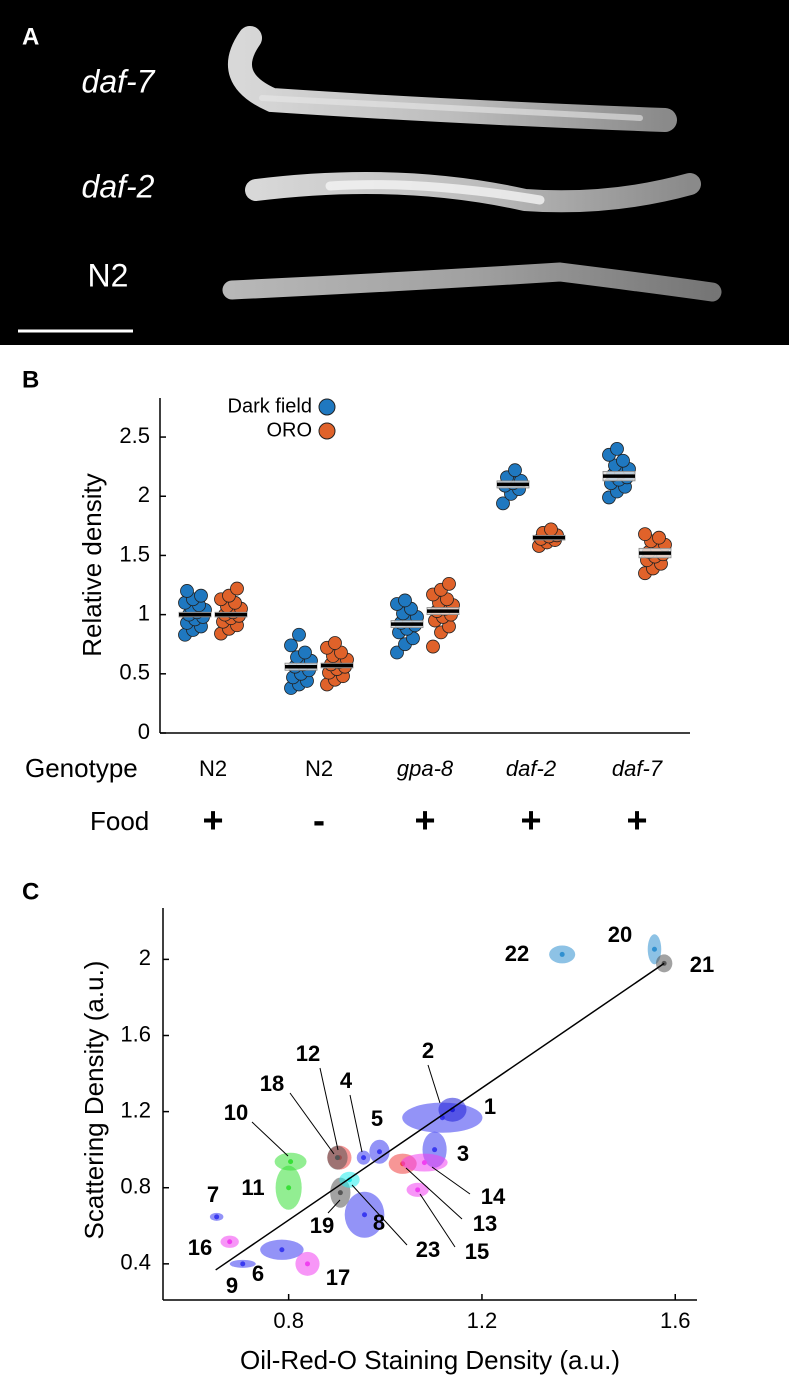  I want to click on point-label: 8, so click(379, 1222).